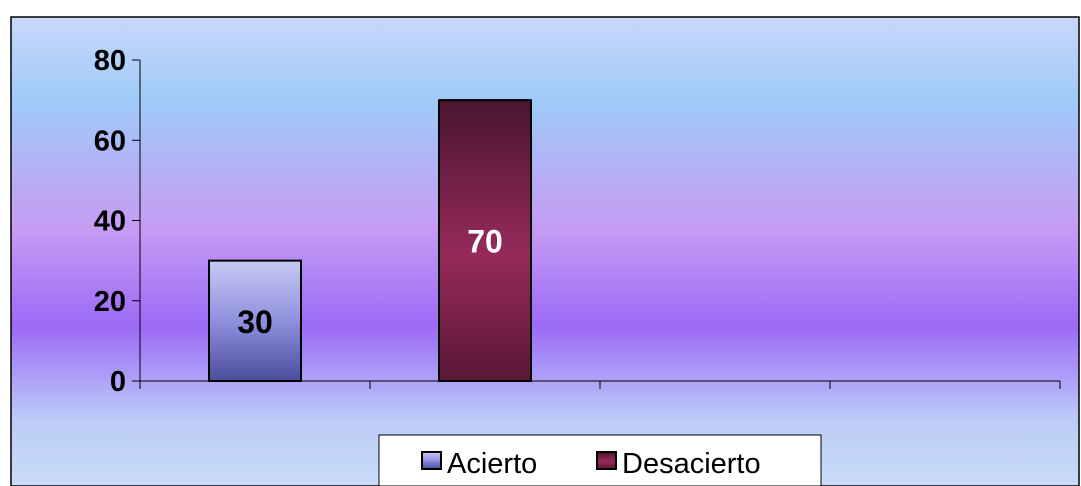  What do you see at coordinates (691, 464) in the screenshot?
I see `legend-label: Desacierto` at bounding box center [691, 464].